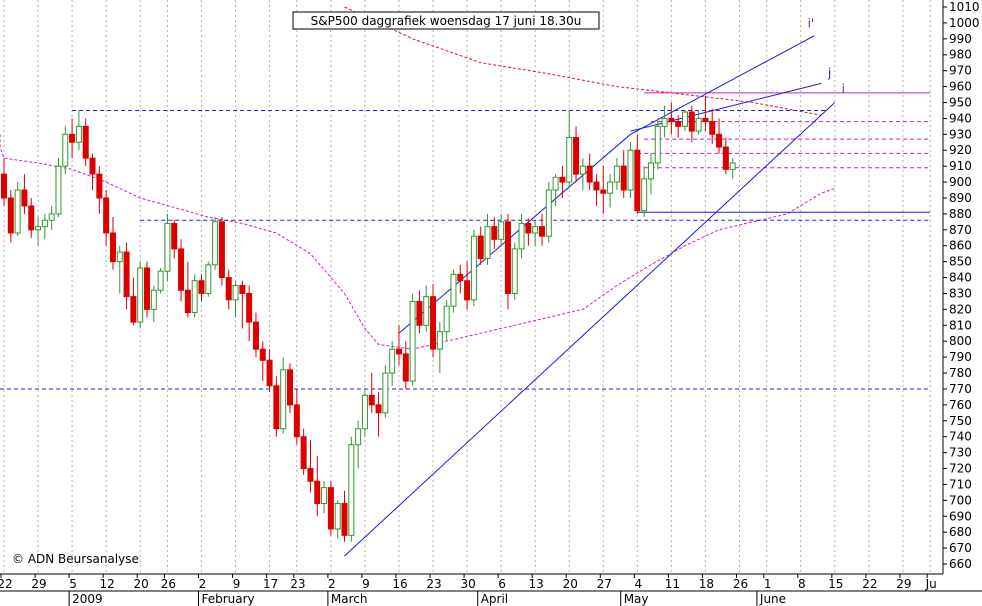  Describe the element at coordinates (960, 134) in the screenshot. I see `y-tick-label: 930` at that location.